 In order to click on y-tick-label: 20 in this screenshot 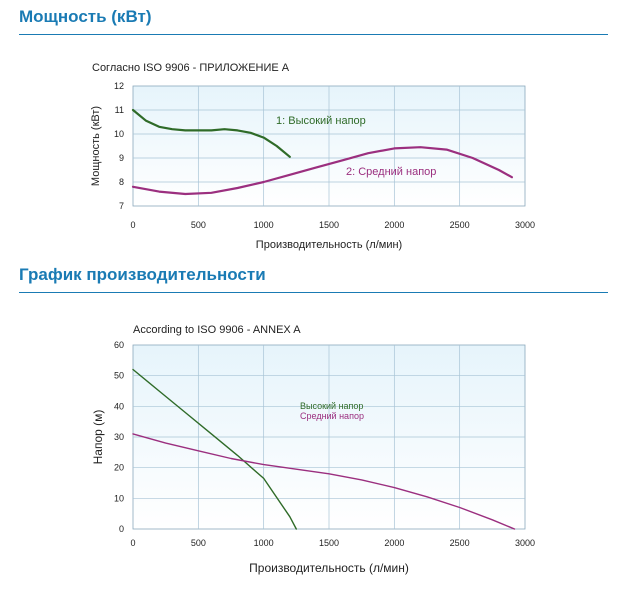, I will do `click(119, 468)`.